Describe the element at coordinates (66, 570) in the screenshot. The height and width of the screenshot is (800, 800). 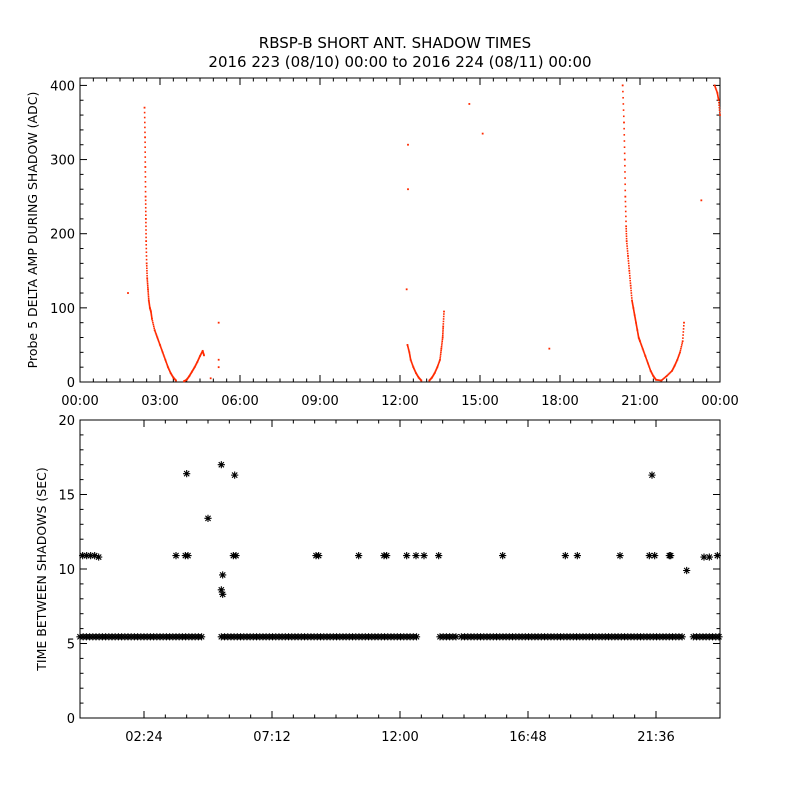
I see `y-tick-label: 10` at that location.